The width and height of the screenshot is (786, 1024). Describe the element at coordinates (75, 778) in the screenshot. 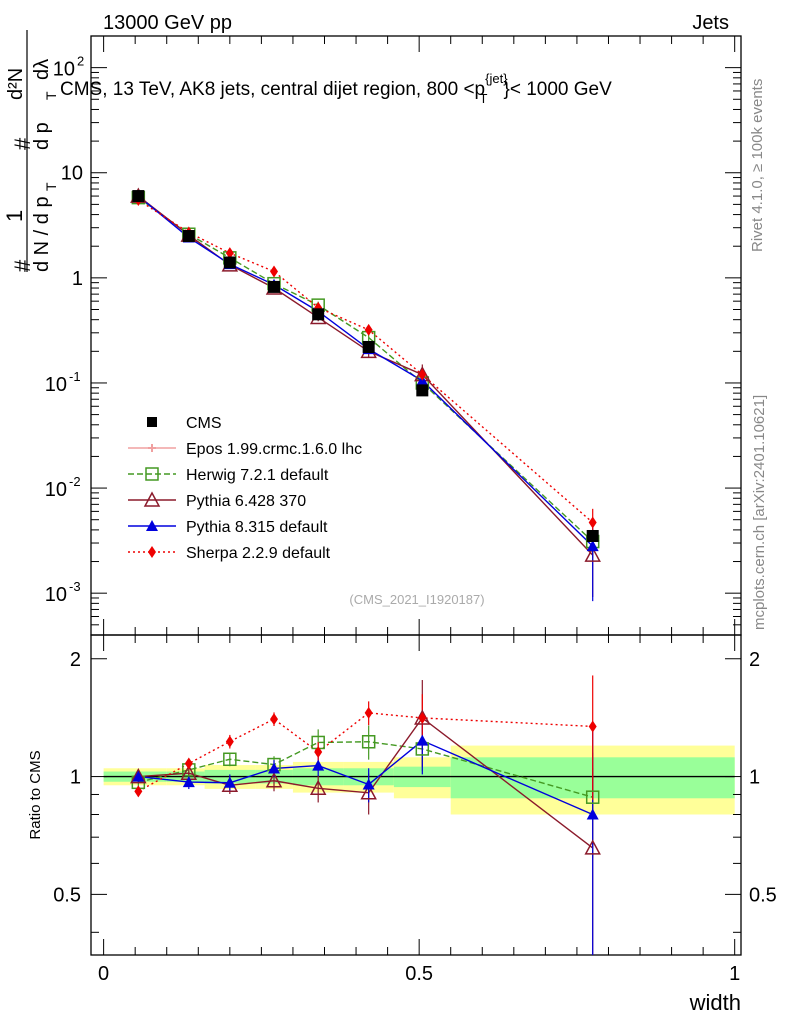

I see `ratio-ytick-label-left: 1` at that location.